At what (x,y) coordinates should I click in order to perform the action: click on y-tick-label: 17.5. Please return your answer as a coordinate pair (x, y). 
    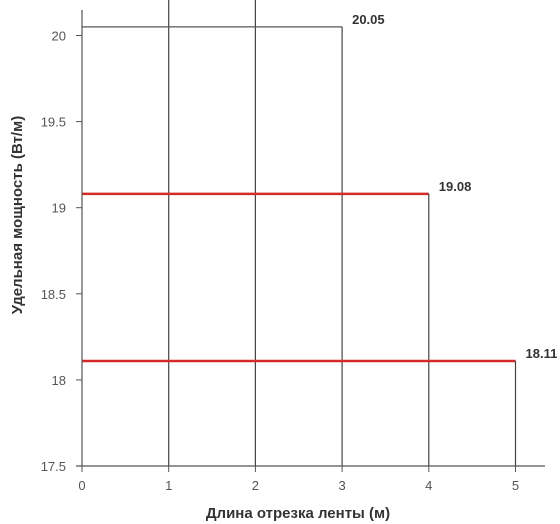
    Looking at the image, I should click on (53, 466).